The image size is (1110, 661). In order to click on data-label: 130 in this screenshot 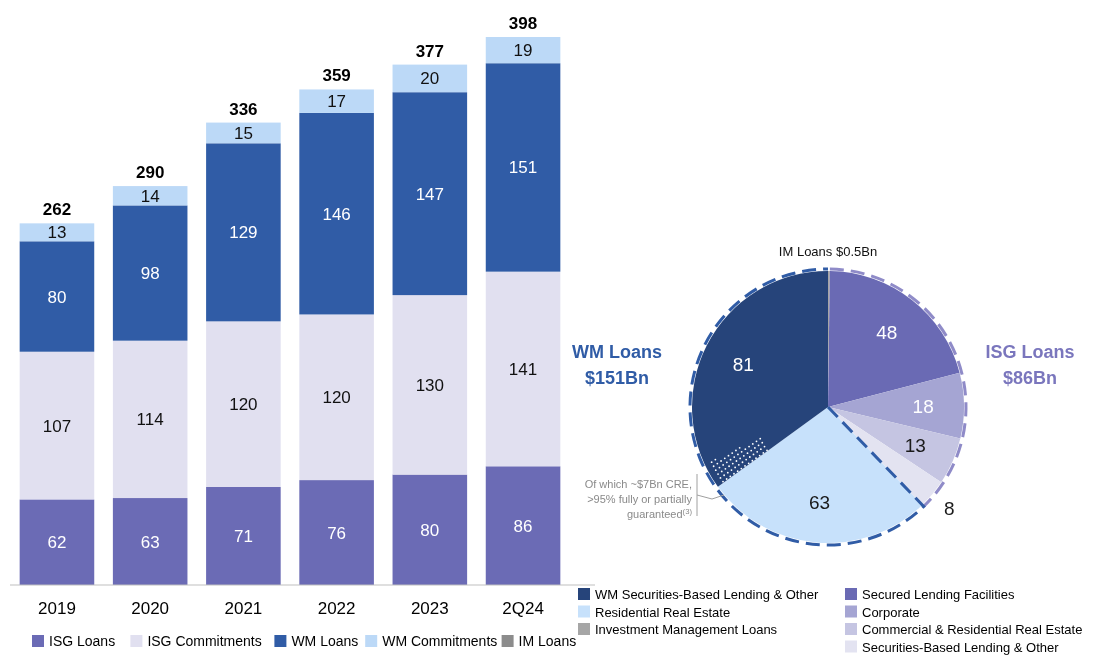, I will do `click(430, 385)`.